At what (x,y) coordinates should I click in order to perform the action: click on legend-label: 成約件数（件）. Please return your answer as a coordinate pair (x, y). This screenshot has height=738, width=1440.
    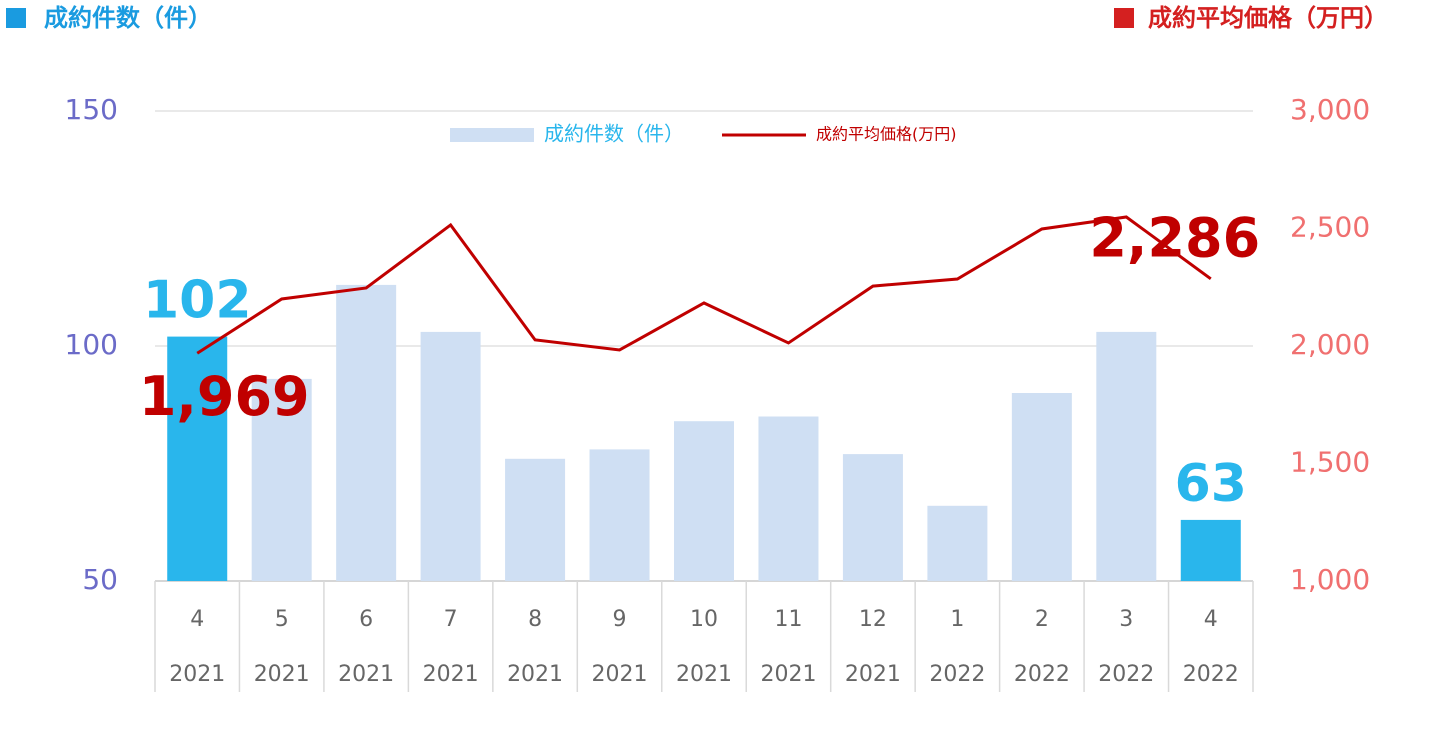
    Looking at the image, I should click on (614, 134).